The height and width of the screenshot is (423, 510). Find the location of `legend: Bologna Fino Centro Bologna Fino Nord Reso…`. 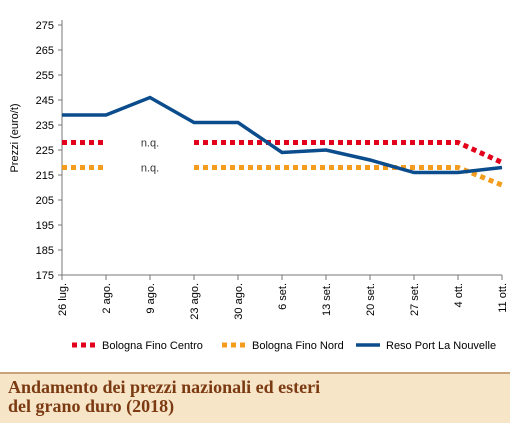

legend: Bologna Fino Centro Bologna Fino Nord Reso… is located at coordinates (284, 346).